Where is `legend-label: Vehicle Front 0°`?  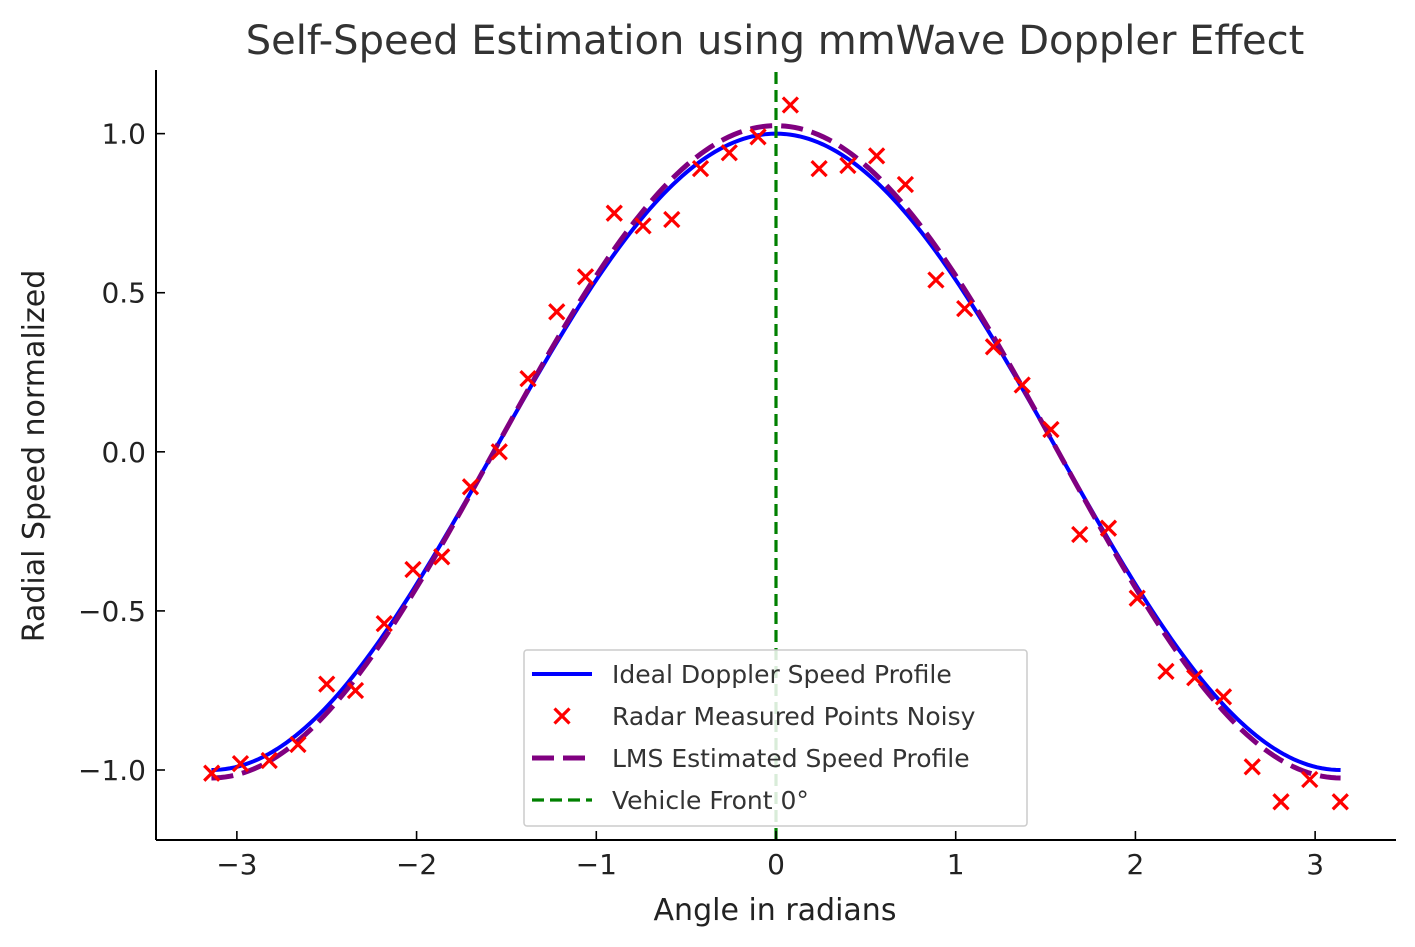 legend-label: Vehicle Front 0° is located at coordinates (710, 800).